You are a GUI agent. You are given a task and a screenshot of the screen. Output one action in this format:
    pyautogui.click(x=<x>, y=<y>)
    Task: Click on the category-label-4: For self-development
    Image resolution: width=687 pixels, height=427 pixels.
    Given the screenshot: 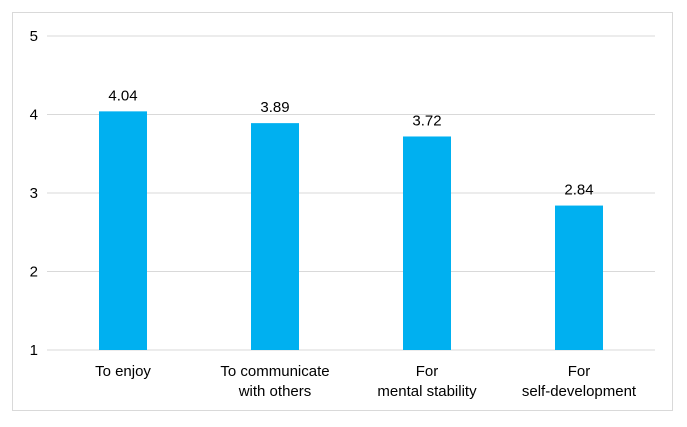 What is the action you would take?
    pyautogui.click(x=579, y=381)
    